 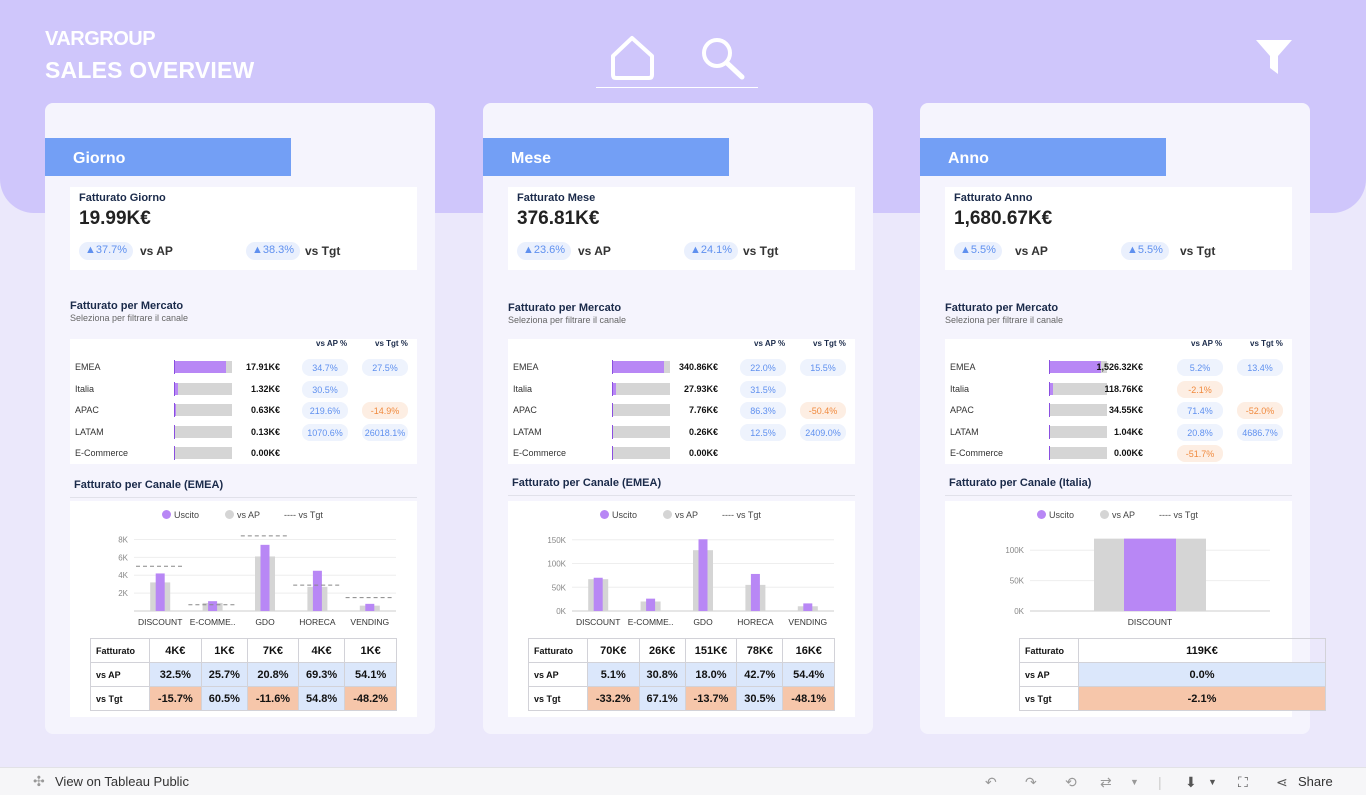 I want to click on fullscreen-icon: ⛶, so click(x=1243, y=782).